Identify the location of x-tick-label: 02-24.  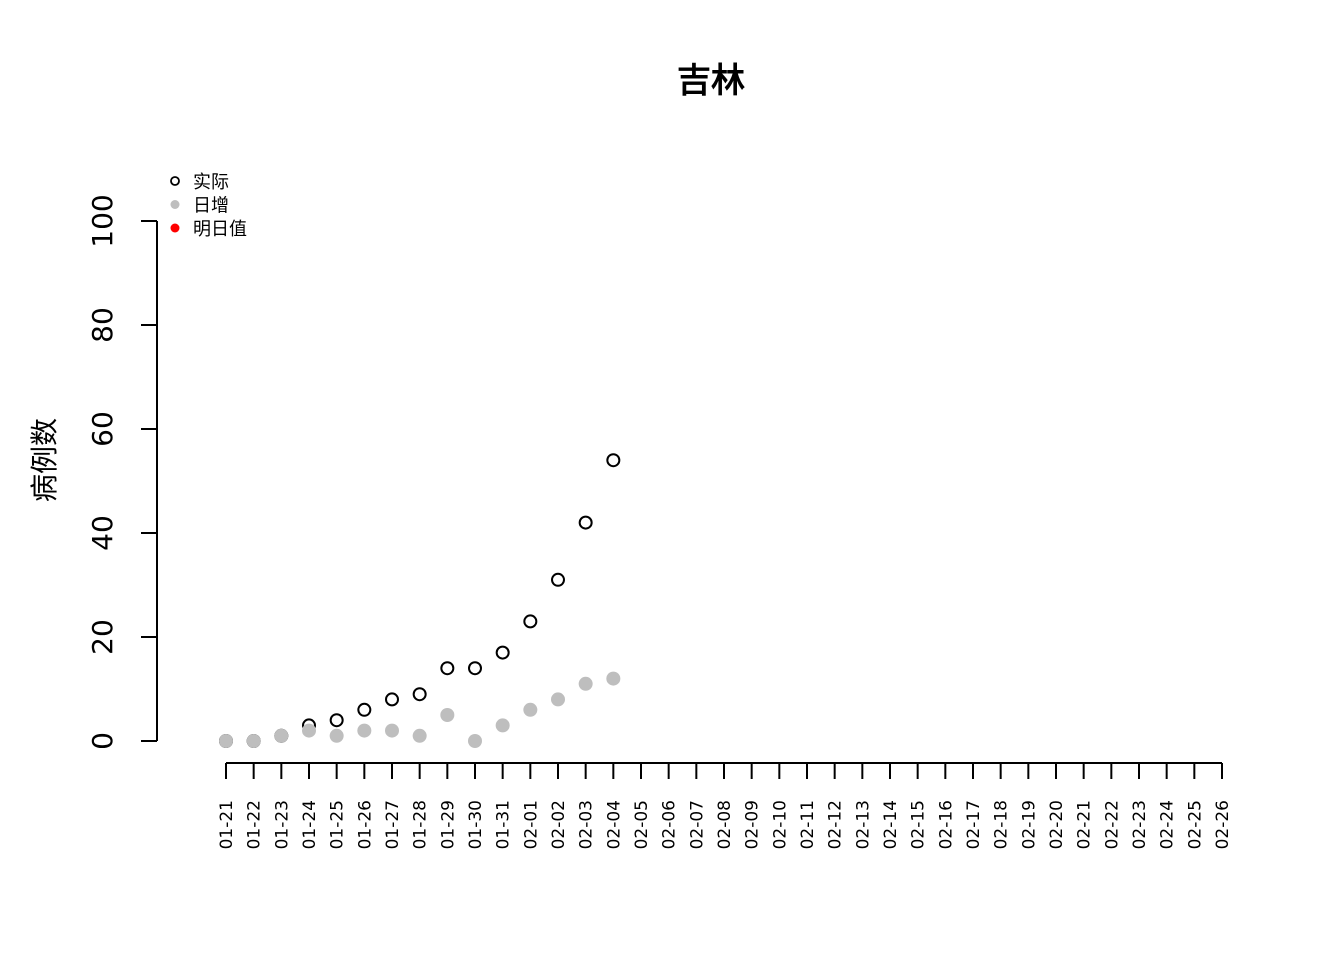
(1168, 824).